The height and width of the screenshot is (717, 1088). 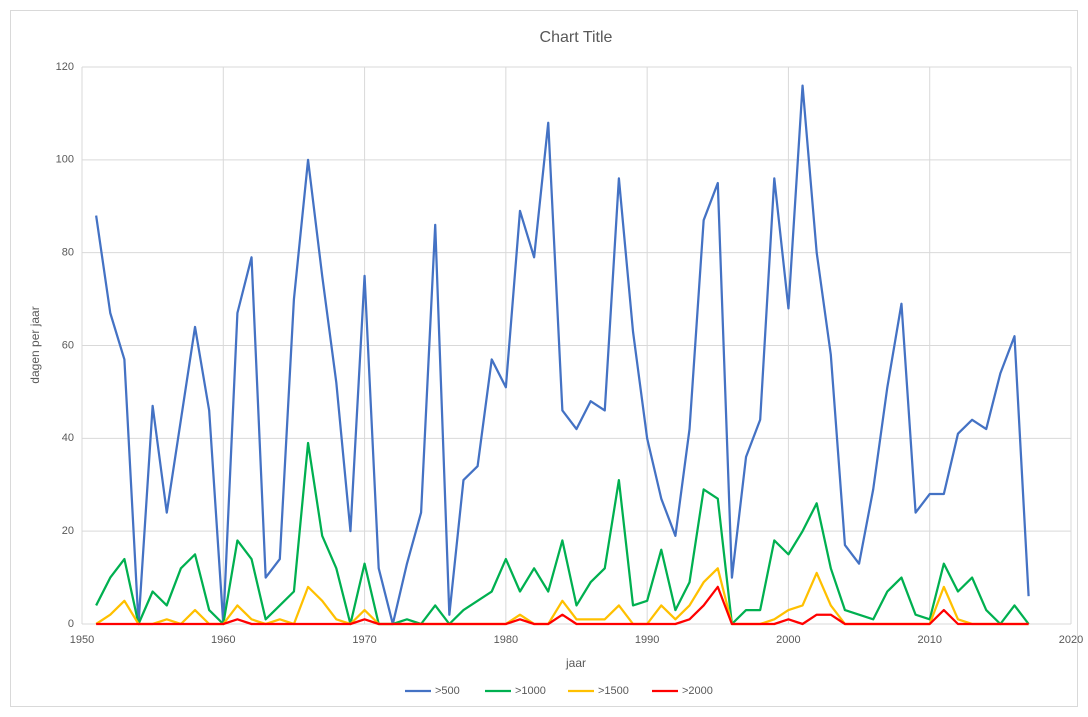 What do you see at coordinates (65, 67) in the screenshot?
I see `y-tick-label: 120` at bounding box center [65, 67].